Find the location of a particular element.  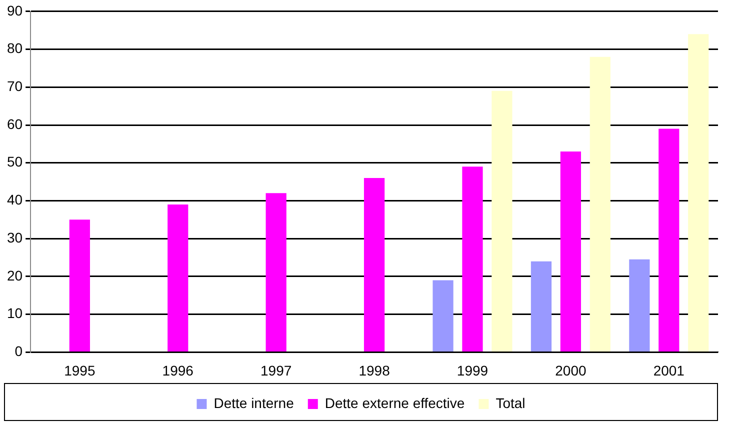

legend-label: Dette externe effective is located at coordinates (394, 402).